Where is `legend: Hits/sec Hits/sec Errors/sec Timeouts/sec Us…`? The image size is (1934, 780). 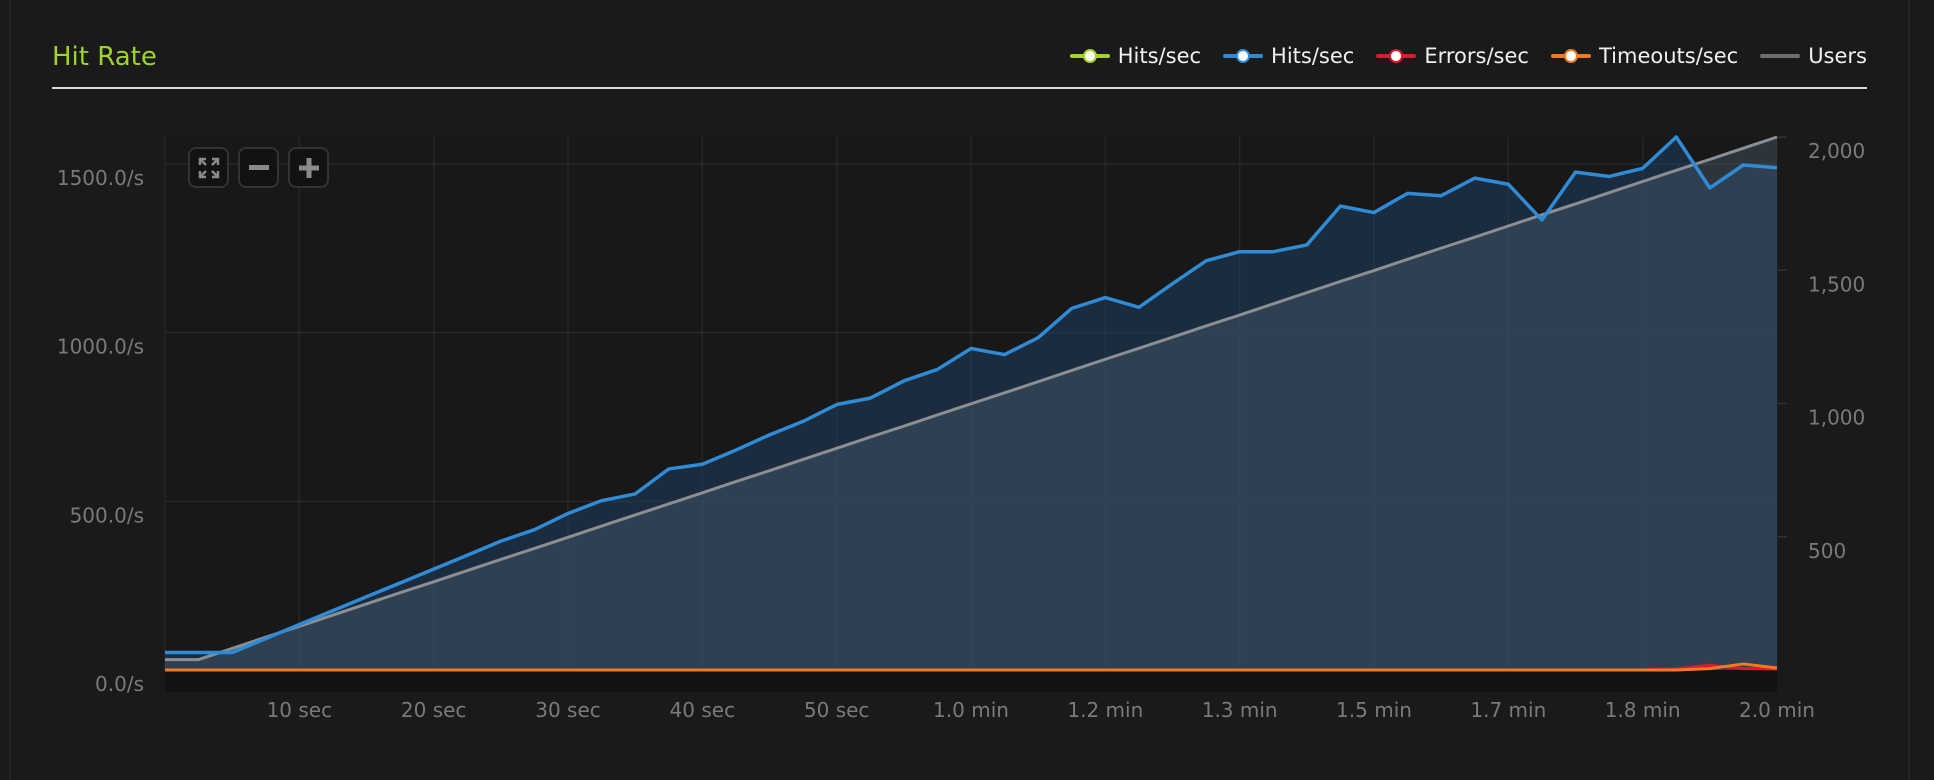 legend: Hits/sec Hits/sec Errors/sec Timeouts/sec Us… is located at coordinates (1468, 56).